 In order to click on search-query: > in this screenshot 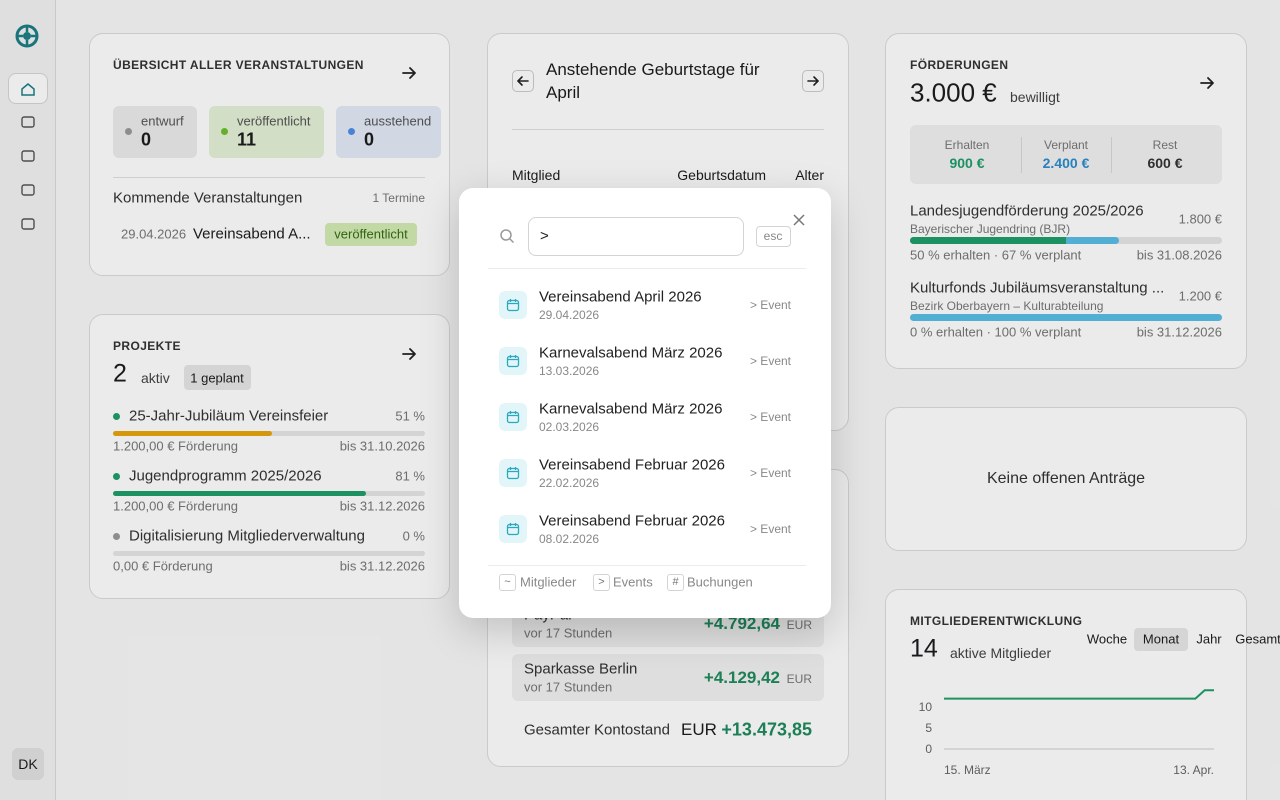, I will do `click(544, 236)`.